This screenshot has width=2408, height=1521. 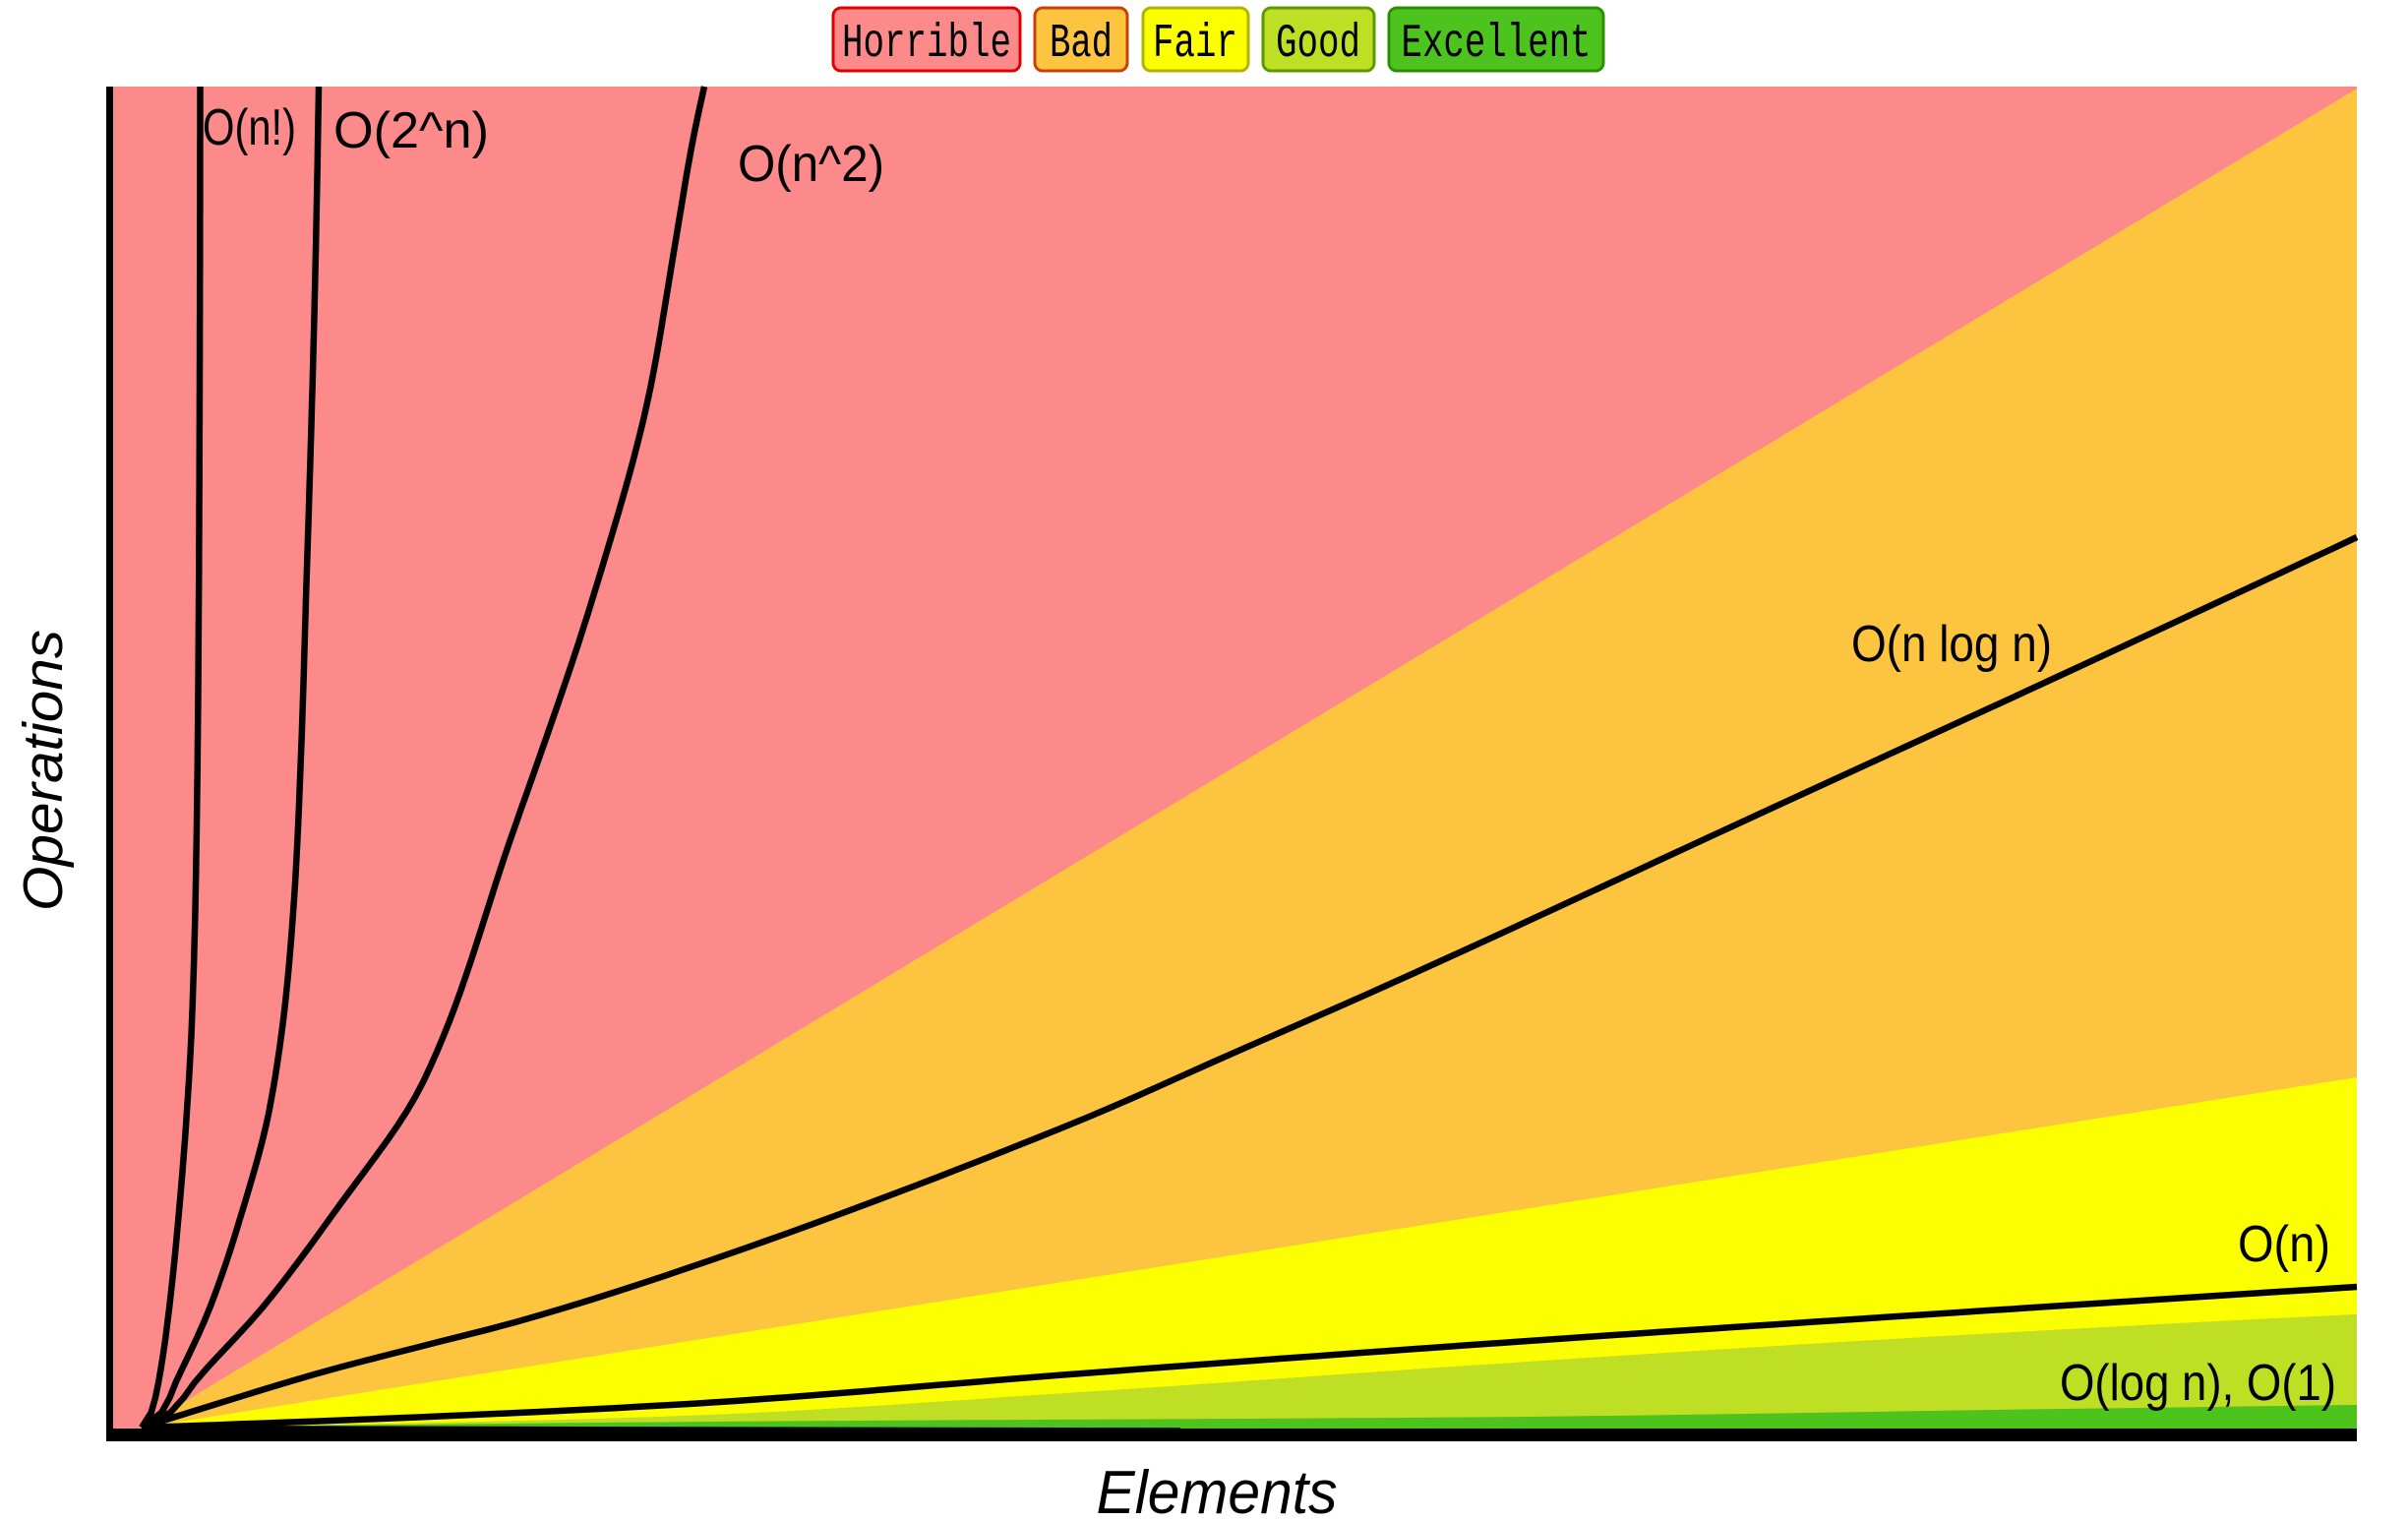 I want to click on svg-text: O(n^2), so click(x=811, y=164).